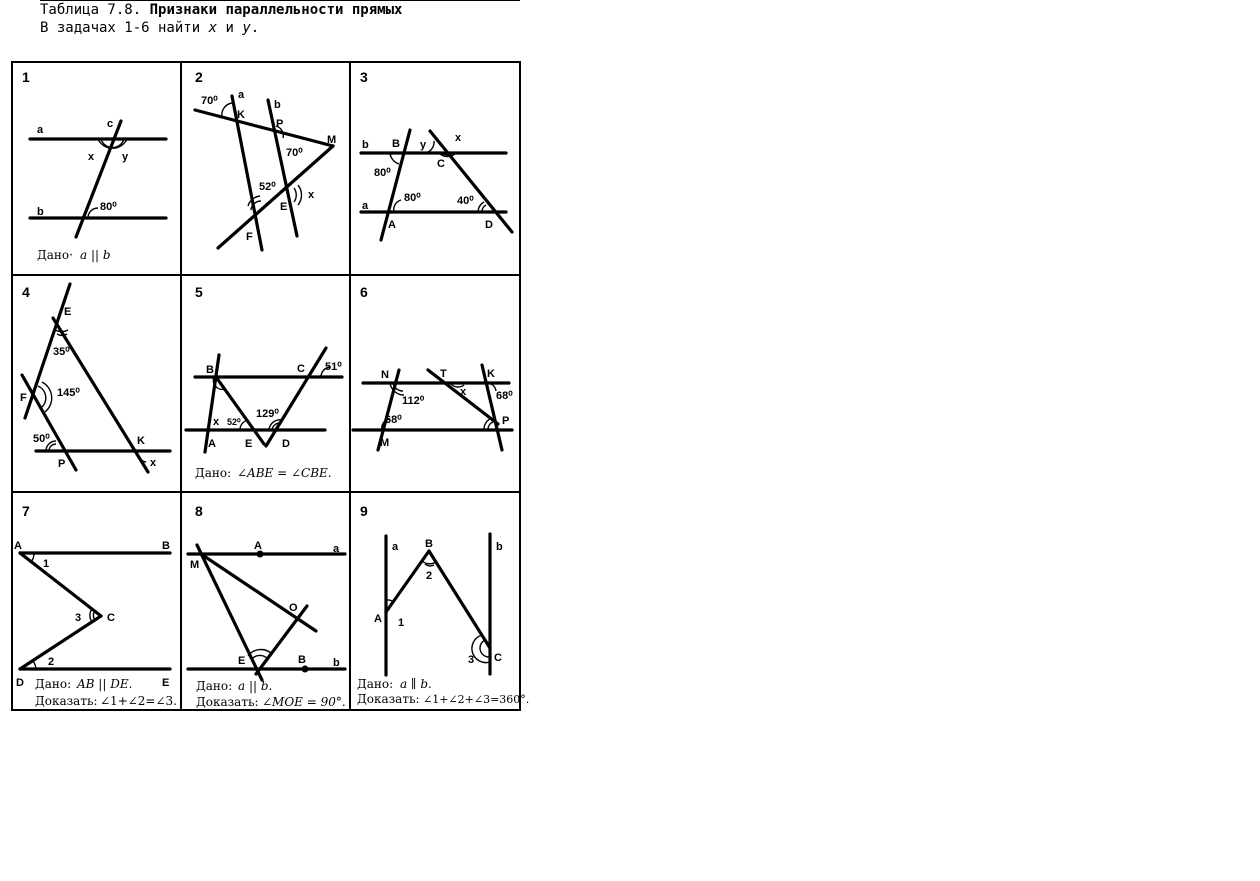  What do you see at coordinates (104, 684) in the screenshot?
I see `given-expr: AB || DE.` at bounding box center [104, 684].